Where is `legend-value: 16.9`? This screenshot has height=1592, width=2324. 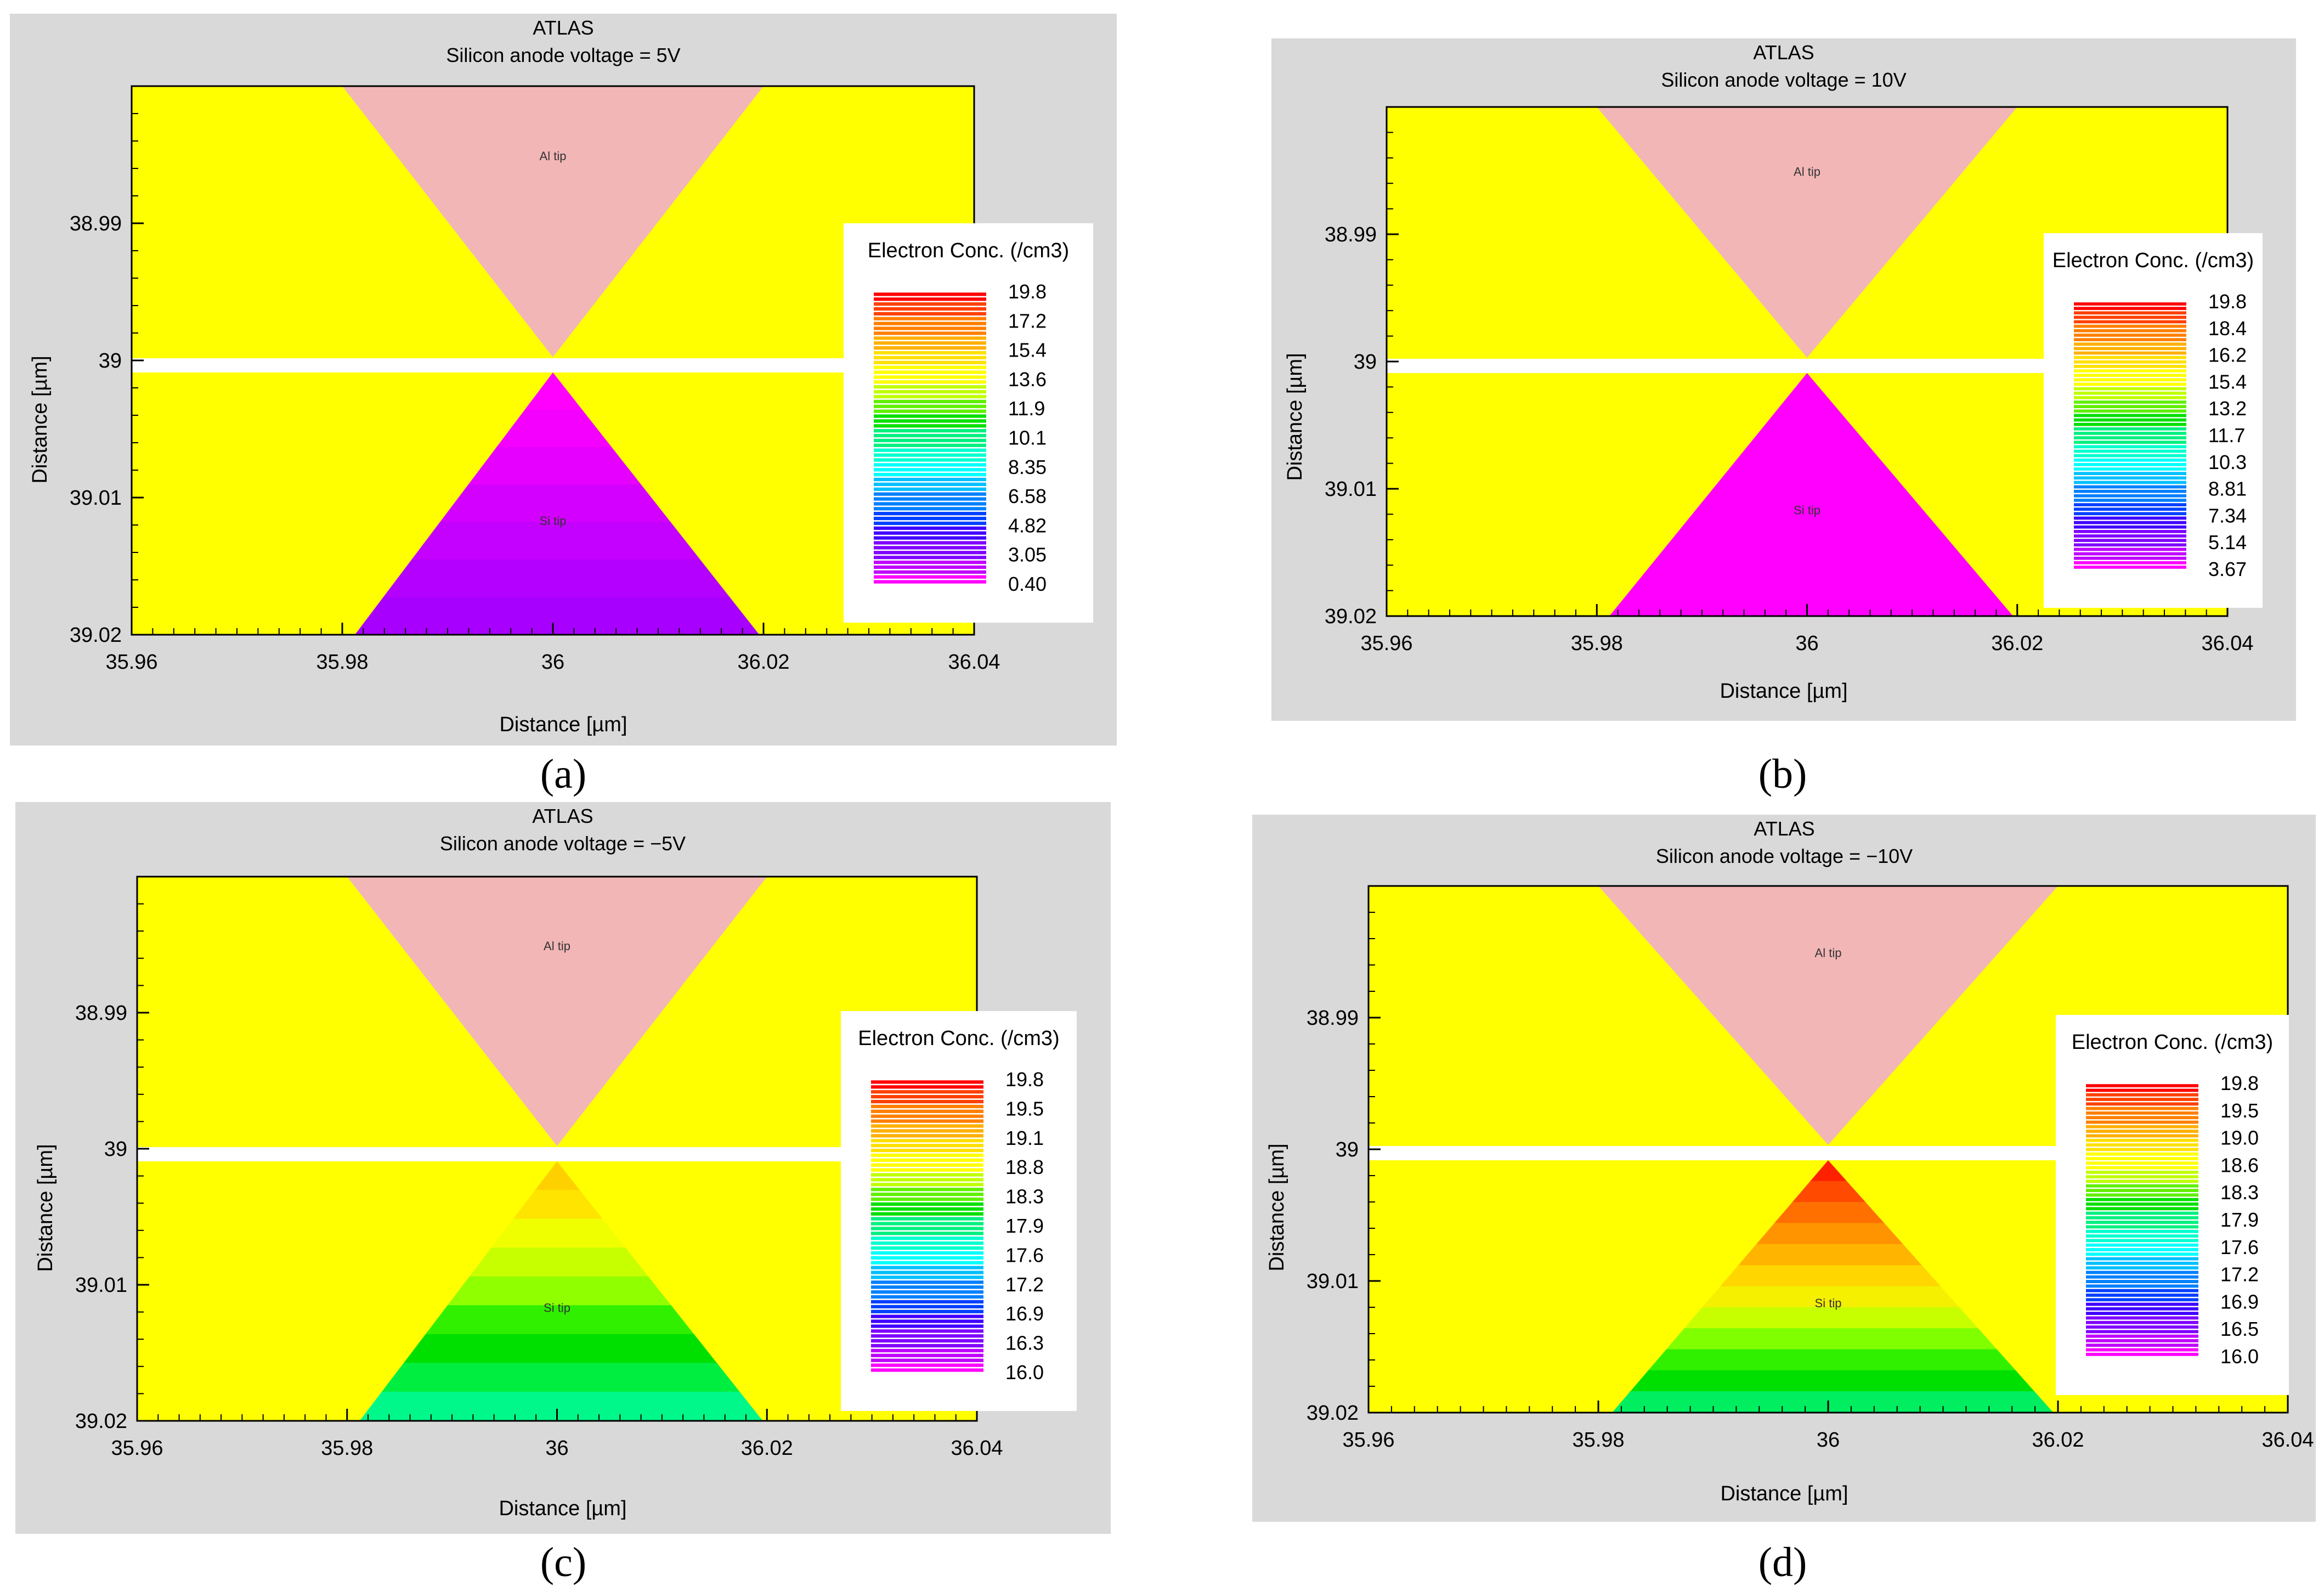
legend-value: 16.9 is located at coordinates (2239, 1301).